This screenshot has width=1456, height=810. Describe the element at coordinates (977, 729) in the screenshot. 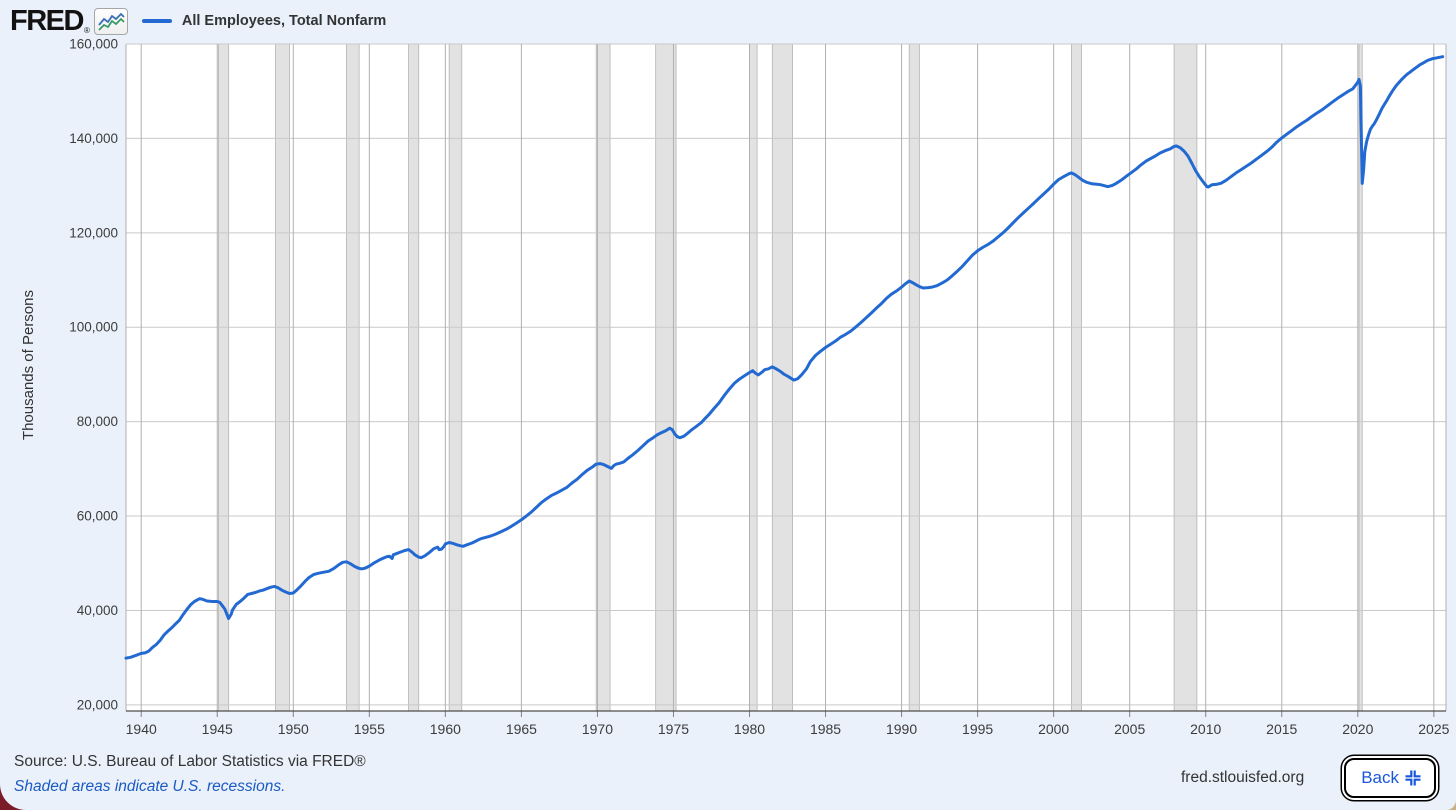

I see `svg-text: 1995` at that location.